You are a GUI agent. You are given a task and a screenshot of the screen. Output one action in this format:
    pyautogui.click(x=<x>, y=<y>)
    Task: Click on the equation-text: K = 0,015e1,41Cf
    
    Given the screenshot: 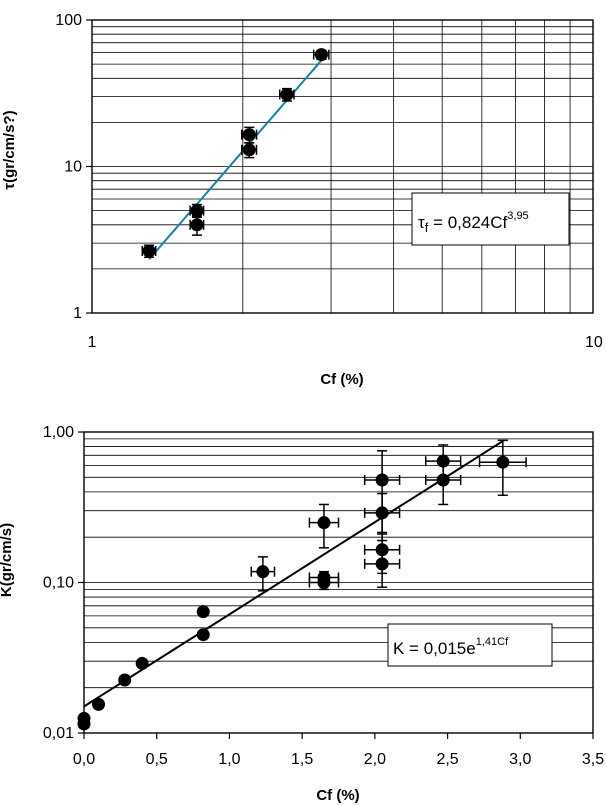 What is the action you would take?
    pyautogui.click(x=451, y=647)
    